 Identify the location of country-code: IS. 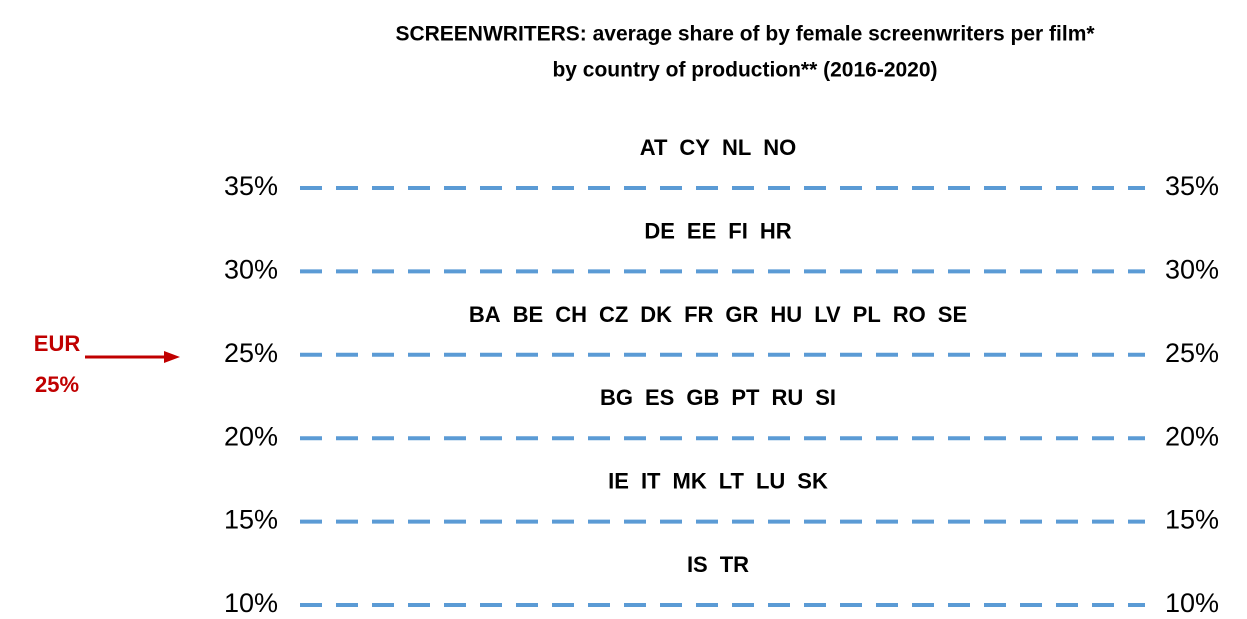
(697, 564).